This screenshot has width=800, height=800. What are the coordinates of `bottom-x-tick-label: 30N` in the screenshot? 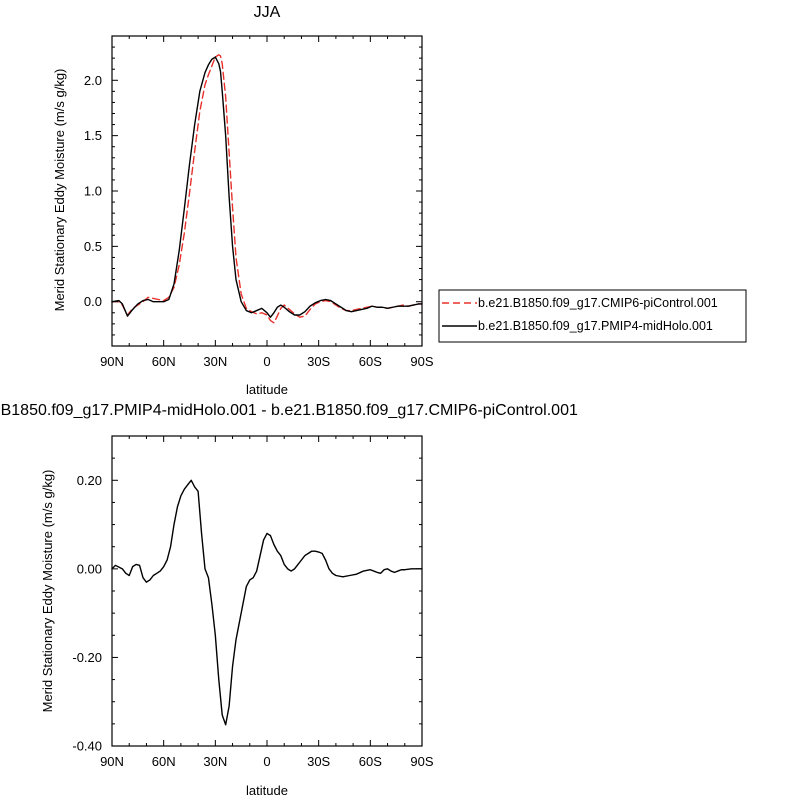 It's located at (215, 761).